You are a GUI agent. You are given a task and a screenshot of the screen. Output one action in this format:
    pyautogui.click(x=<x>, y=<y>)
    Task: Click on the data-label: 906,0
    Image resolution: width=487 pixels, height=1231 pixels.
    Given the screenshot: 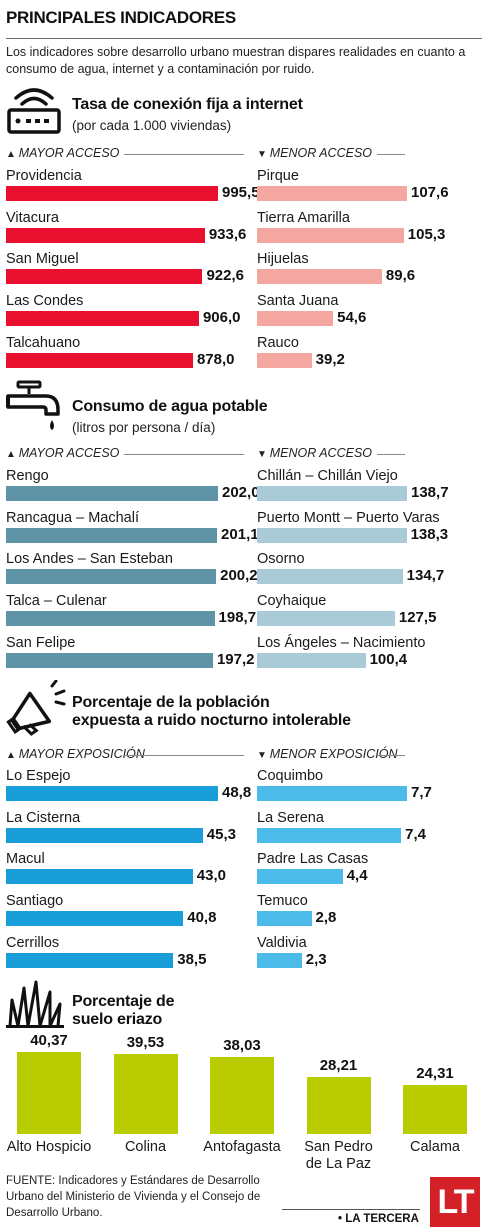 What is the action you would take?
    pyautogui.click(x=221, y=318)
    